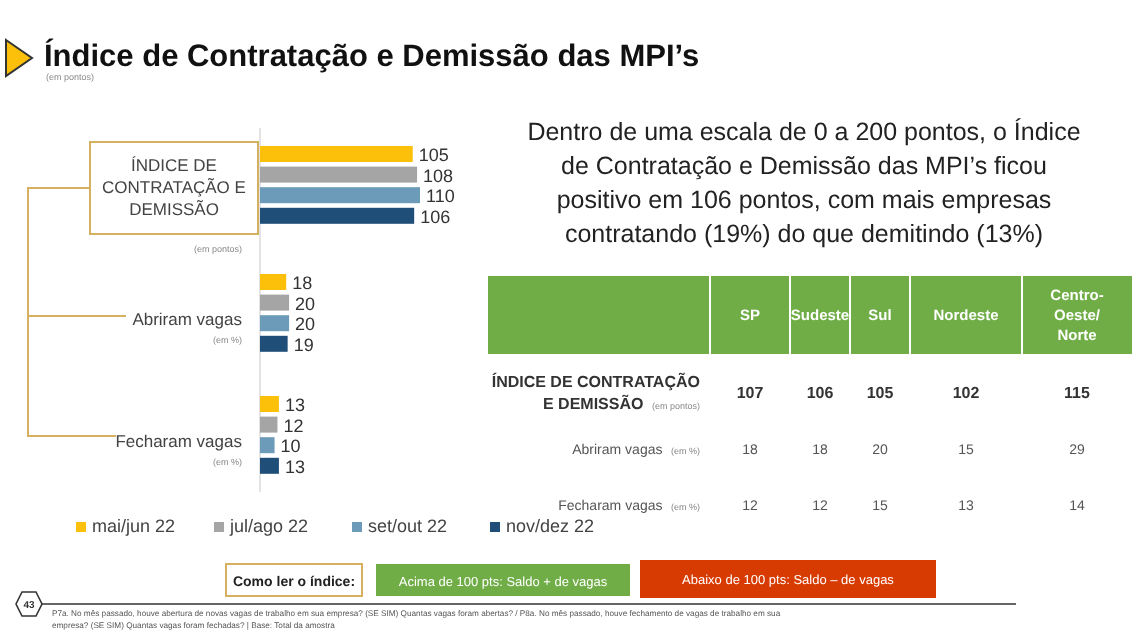  What do you see at coordinates (440, 196) in the screenshot?
I see `data-label: 110` at bounding box center [440, 196].